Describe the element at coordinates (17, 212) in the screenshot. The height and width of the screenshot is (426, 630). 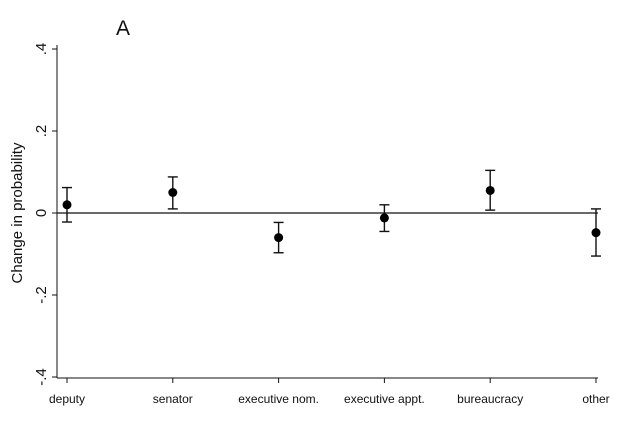
I see `y-axis-label: Change in probability` at that location.